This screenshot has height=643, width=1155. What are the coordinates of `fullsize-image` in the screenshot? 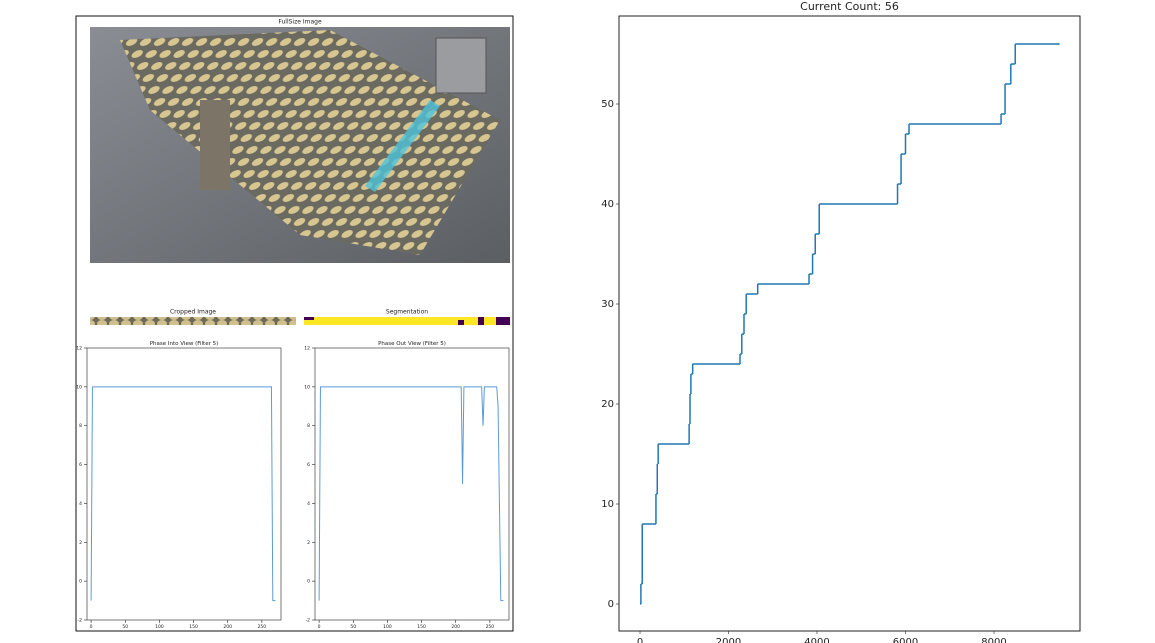 It's located at (300, 145).